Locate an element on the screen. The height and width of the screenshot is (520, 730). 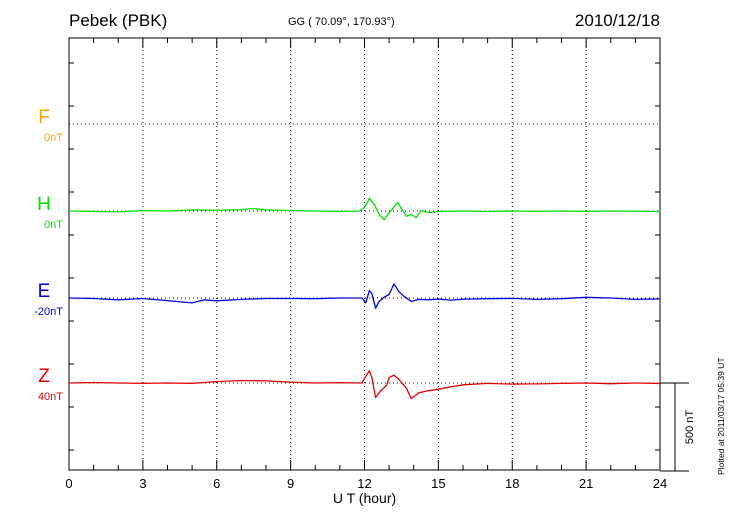
x-tick-label: 6 is located at coordinates (216, 483).